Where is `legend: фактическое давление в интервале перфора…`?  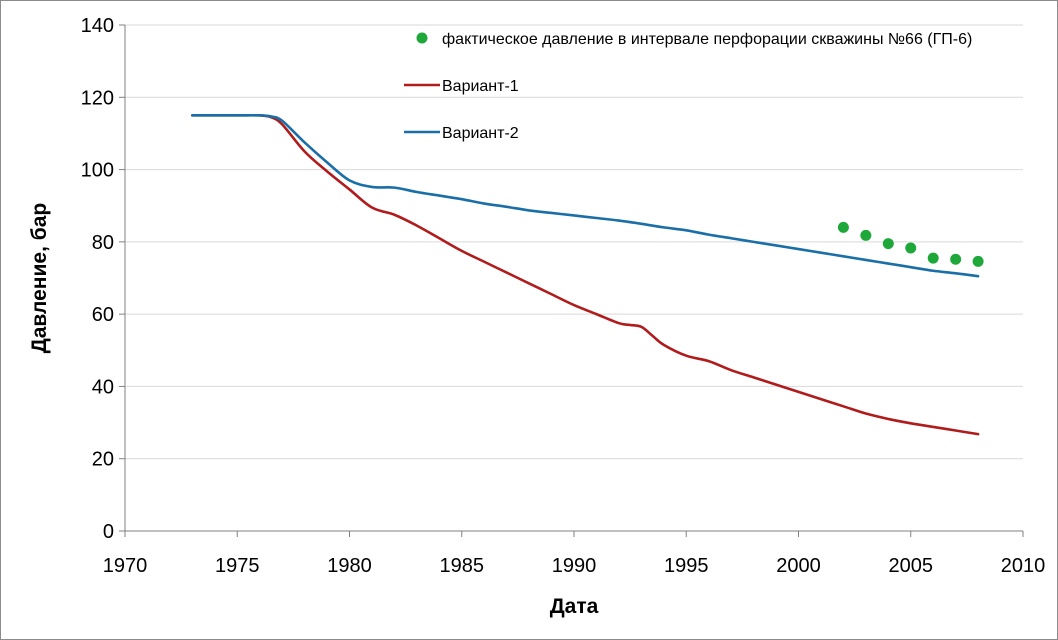
legend: фактическое давление в интервале перфора… is located at coordinates (688, 86).